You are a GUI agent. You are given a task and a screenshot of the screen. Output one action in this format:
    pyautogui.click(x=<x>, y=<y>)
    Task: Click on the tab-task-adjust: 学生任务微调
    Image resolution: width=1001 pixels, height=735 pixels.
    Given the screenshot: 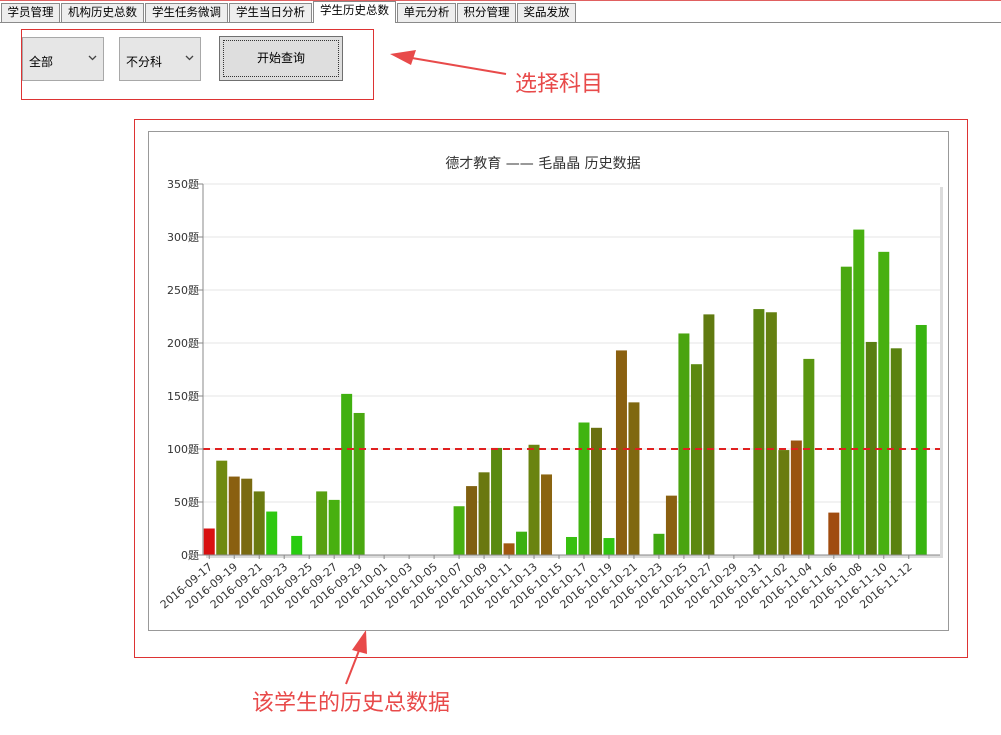 What is the action you would take?
    pyautogui.click(x=186, y=12)
    